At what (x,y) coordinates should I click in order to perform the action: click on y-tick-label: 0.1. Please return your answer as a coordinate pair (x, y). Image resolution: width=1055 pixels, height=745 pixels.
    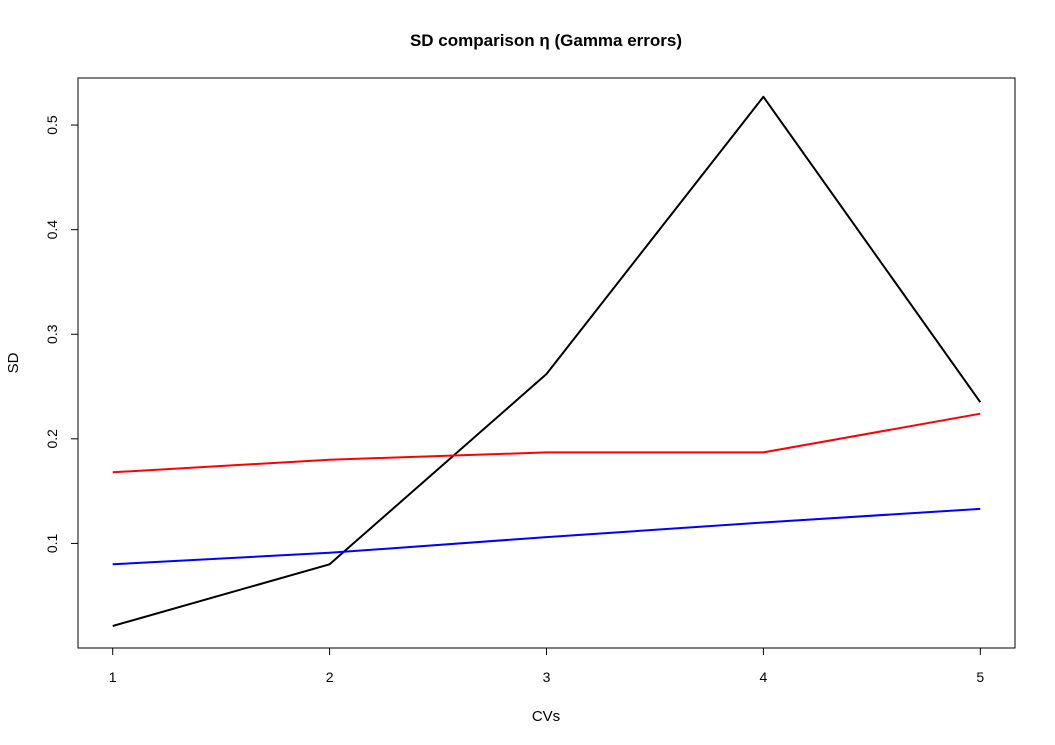
    Looking at the image, I should click on (52, 543).